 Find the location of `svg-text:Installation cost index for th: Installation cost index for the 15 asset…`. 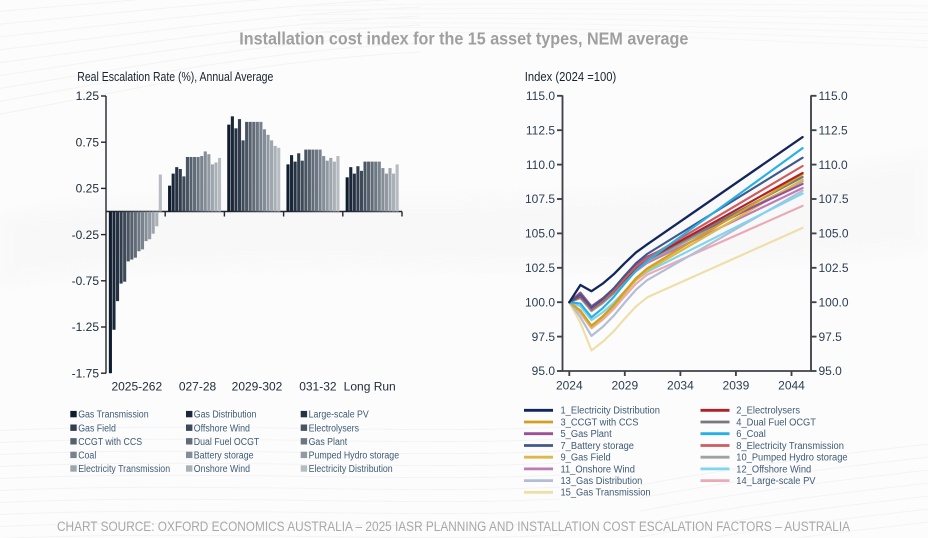

svg-text:Installation cost index for th: Installation cost index for the 15 asset… is located at coordinates (463, 39).